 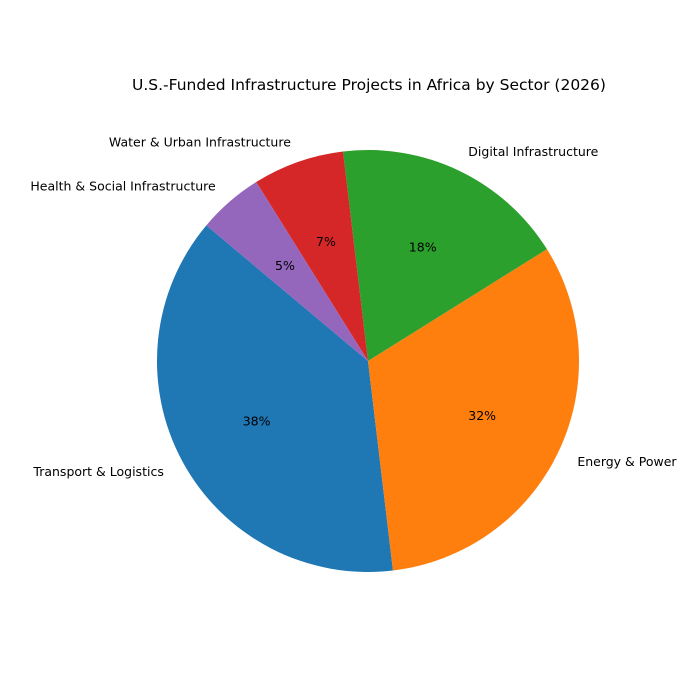 I want to click on percent-label-water-and-urban-infrastructure: 7%, so click(x=326, y=241).